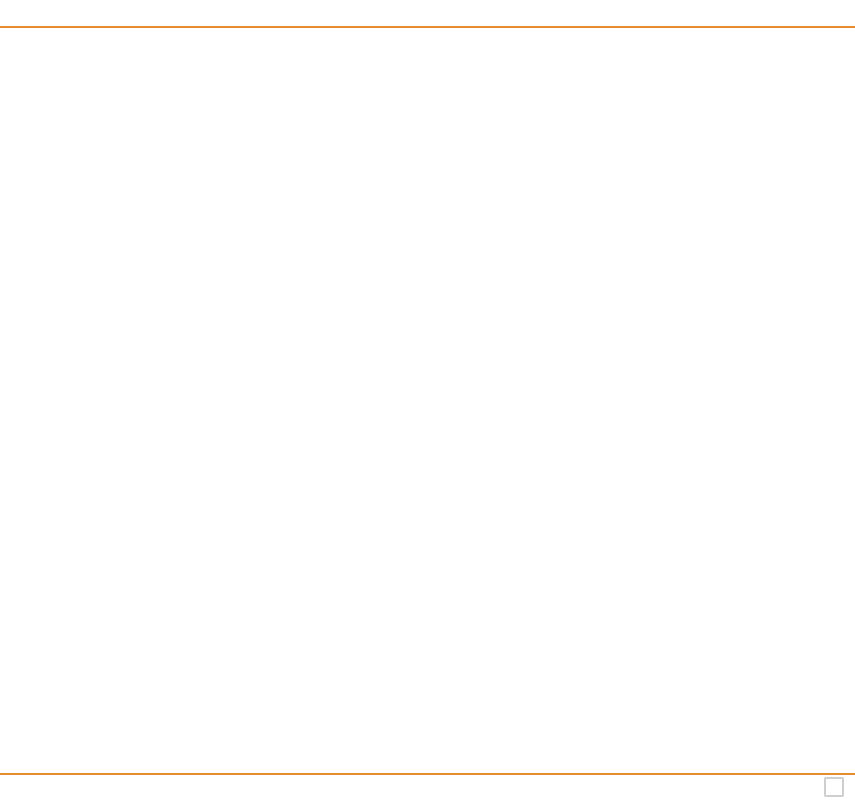 The height and width of the screenshot is (807, 855). I want to click on title-divider, so click(427, 27).